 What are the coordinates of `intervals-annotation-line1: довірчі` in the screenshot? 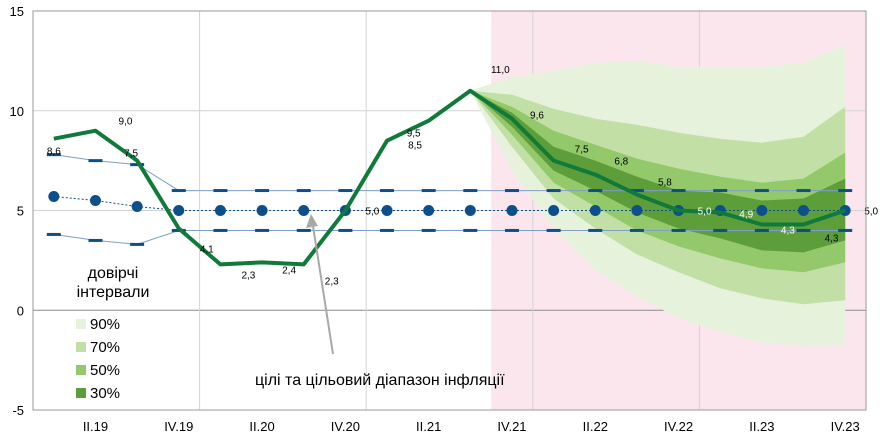 It's located at (113, 273).